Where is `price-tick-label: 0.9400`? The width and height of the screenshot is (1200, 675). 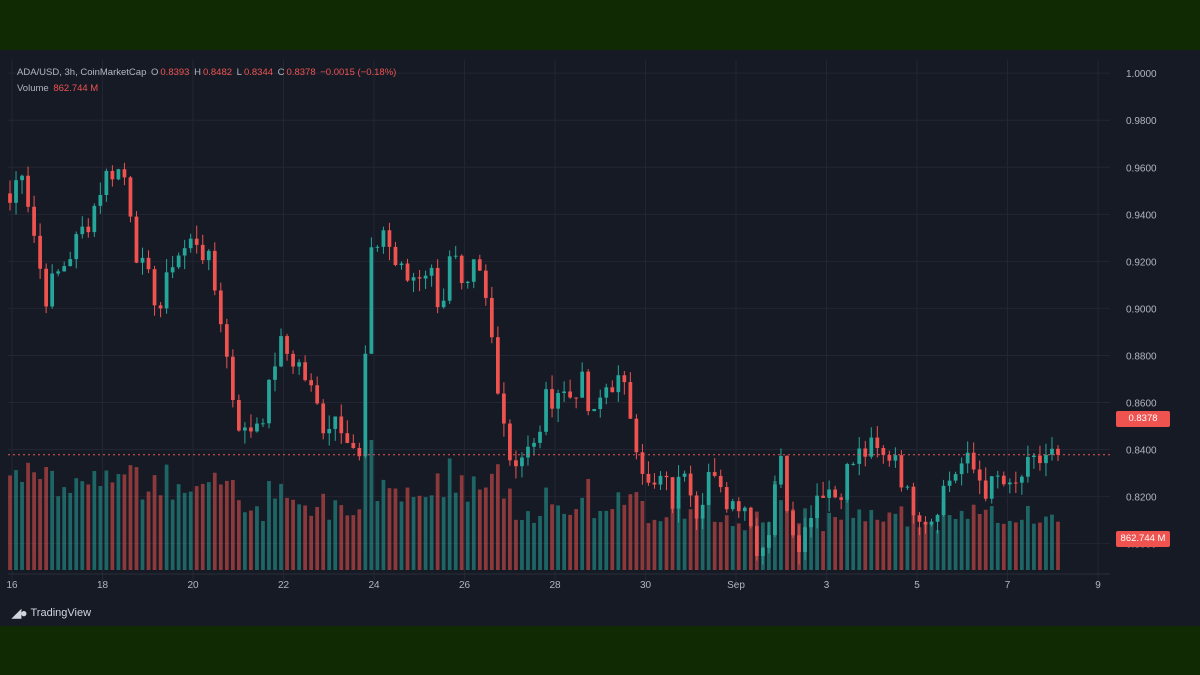
price-tick-label: 0.9400 is located at coordinates (1141, 215).